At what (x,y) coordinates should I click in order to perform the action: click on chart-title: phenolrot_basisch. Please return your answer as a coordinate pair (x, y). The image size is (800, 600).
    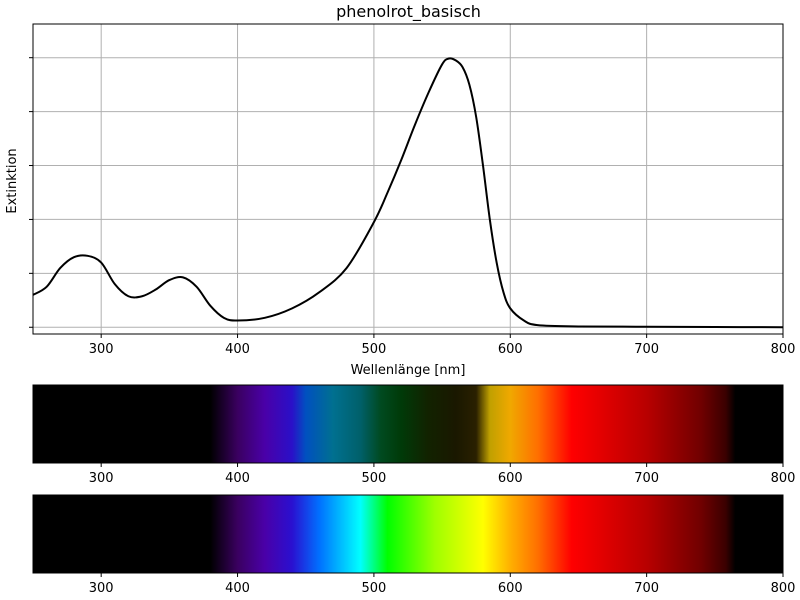
    Looking at the image, I should click on (408, 12).